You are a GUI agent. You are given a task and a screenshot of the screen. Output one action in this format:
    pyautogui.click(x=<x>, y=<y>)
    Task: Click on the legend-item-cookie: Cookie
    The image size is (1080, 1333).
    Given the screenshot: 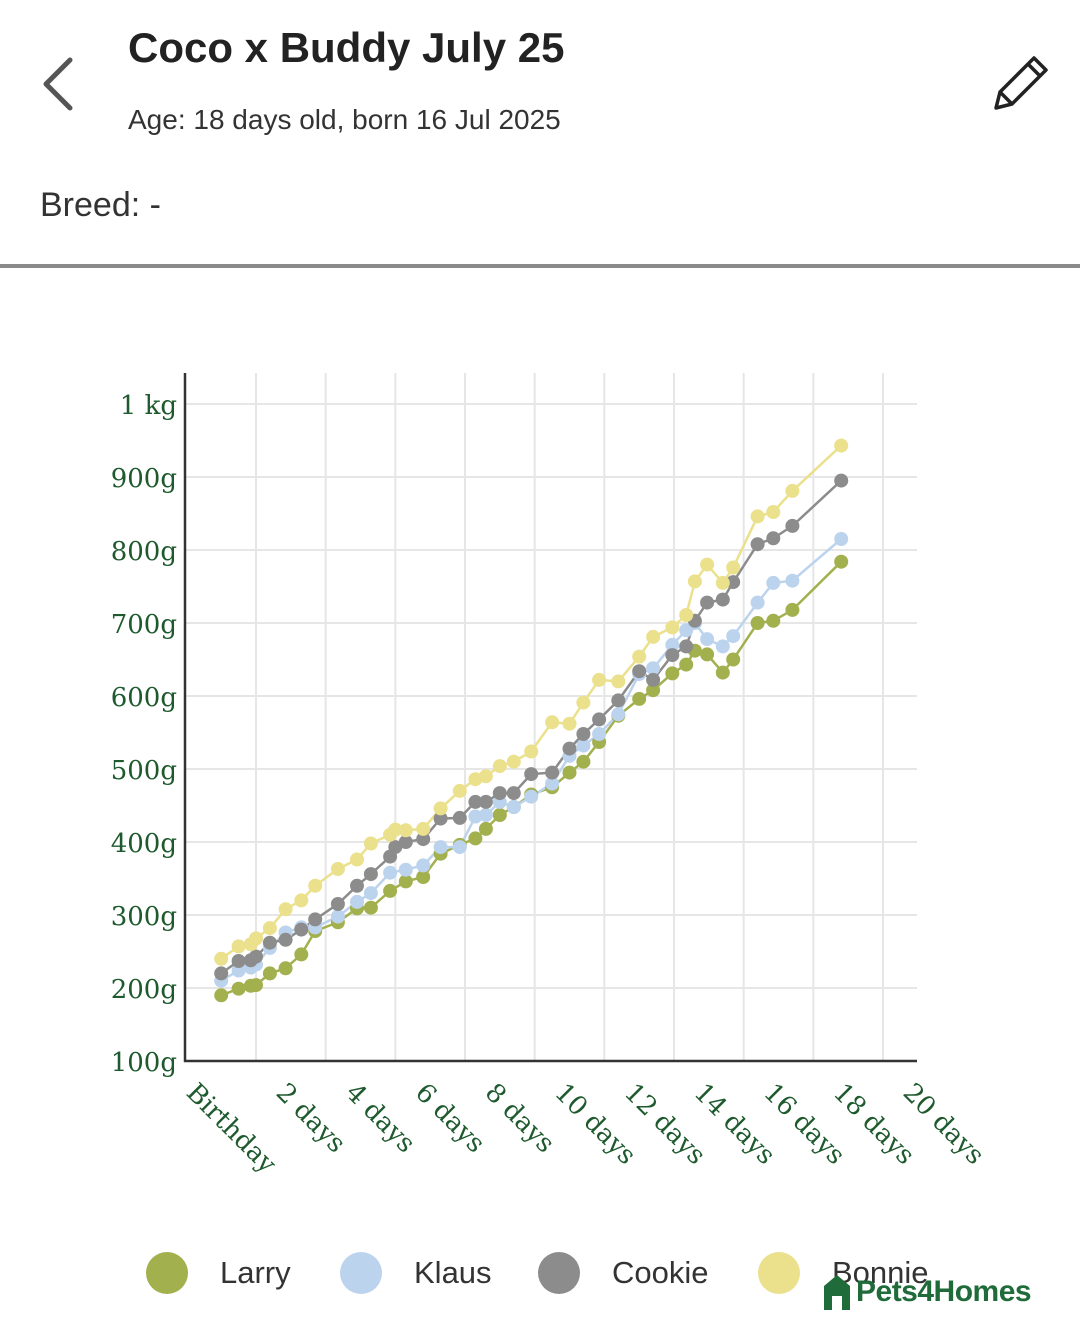 What is the action you would take?
    pyautogui.click(x=623, y=1273)
    